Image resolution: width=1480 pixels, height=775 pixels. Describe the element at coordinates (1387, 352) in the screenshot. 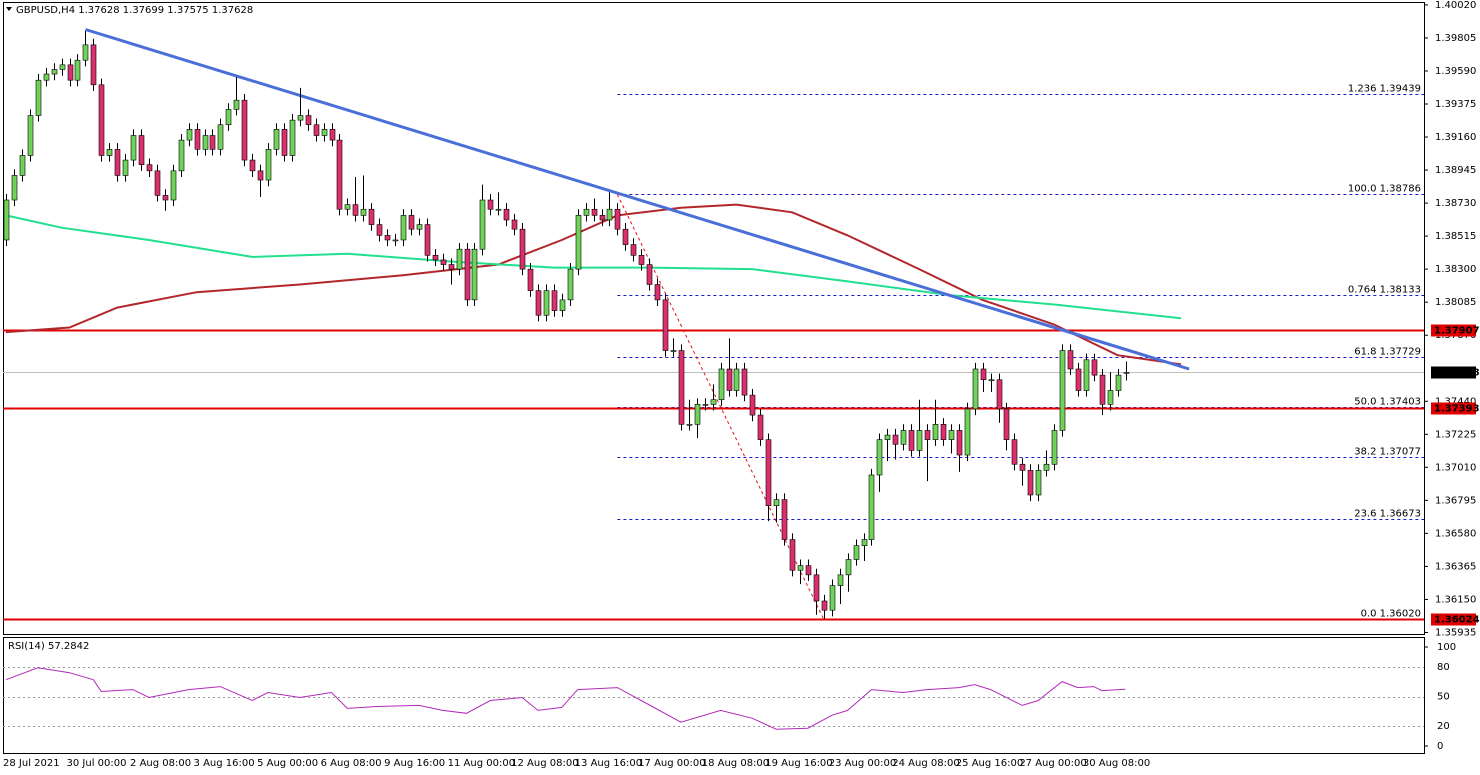

I see `fib-level-label: 61.8 1.37729` at that location.